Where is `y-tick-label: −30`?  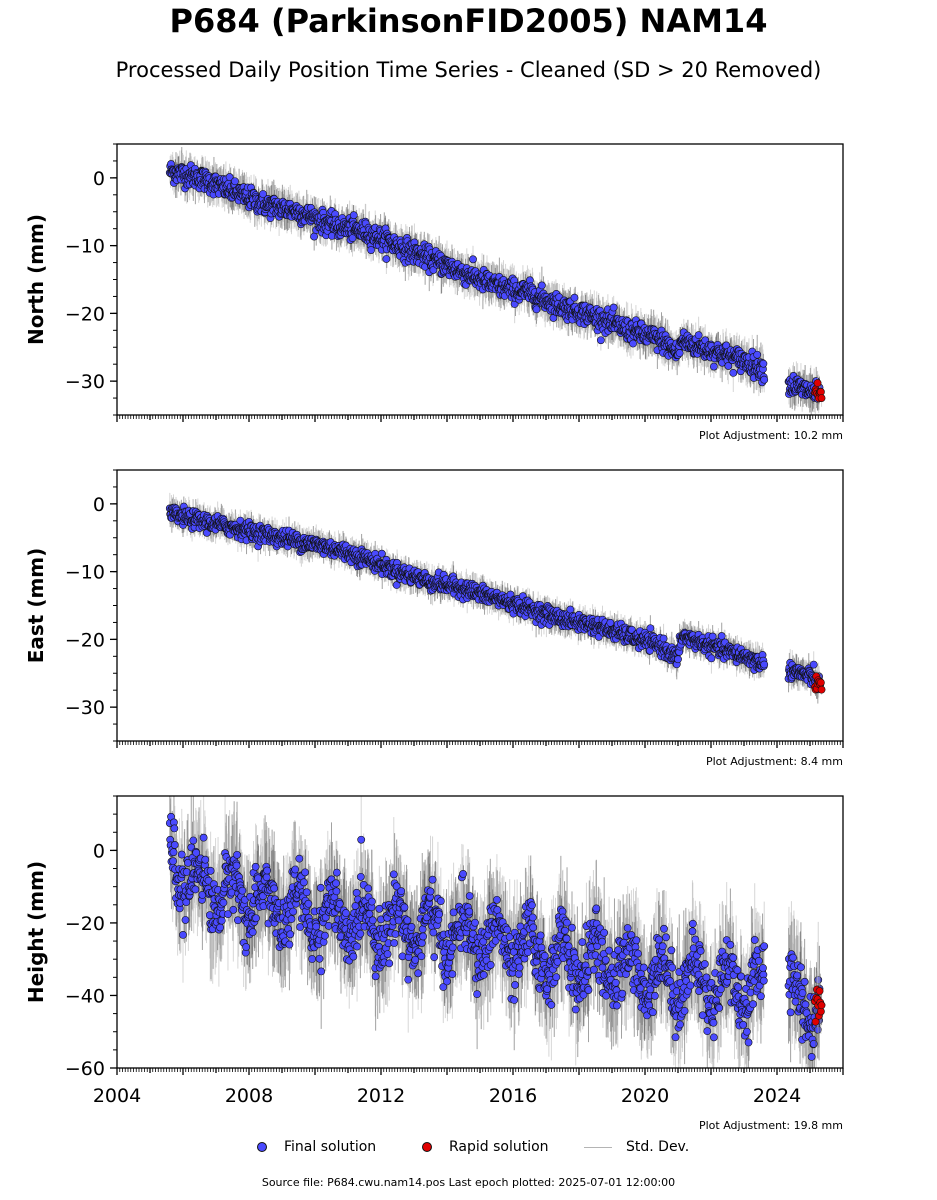 y-tick-label: −30 is located at coordinates (85, 382).